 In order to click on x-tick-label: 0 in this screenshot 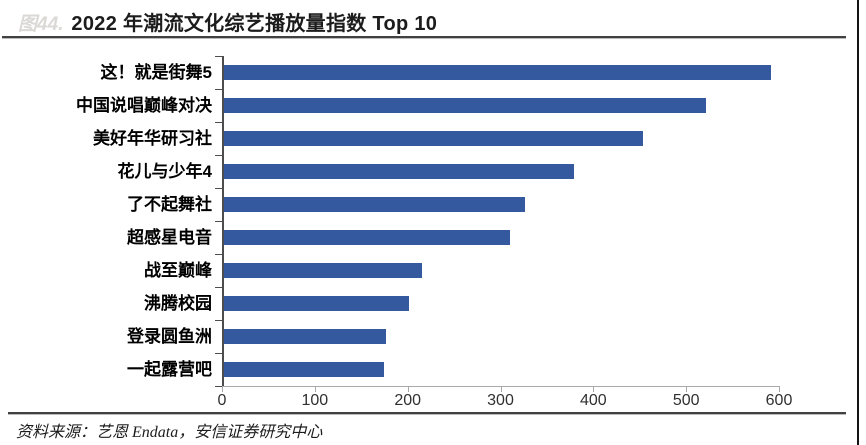, I will do `click(222, 400)`.